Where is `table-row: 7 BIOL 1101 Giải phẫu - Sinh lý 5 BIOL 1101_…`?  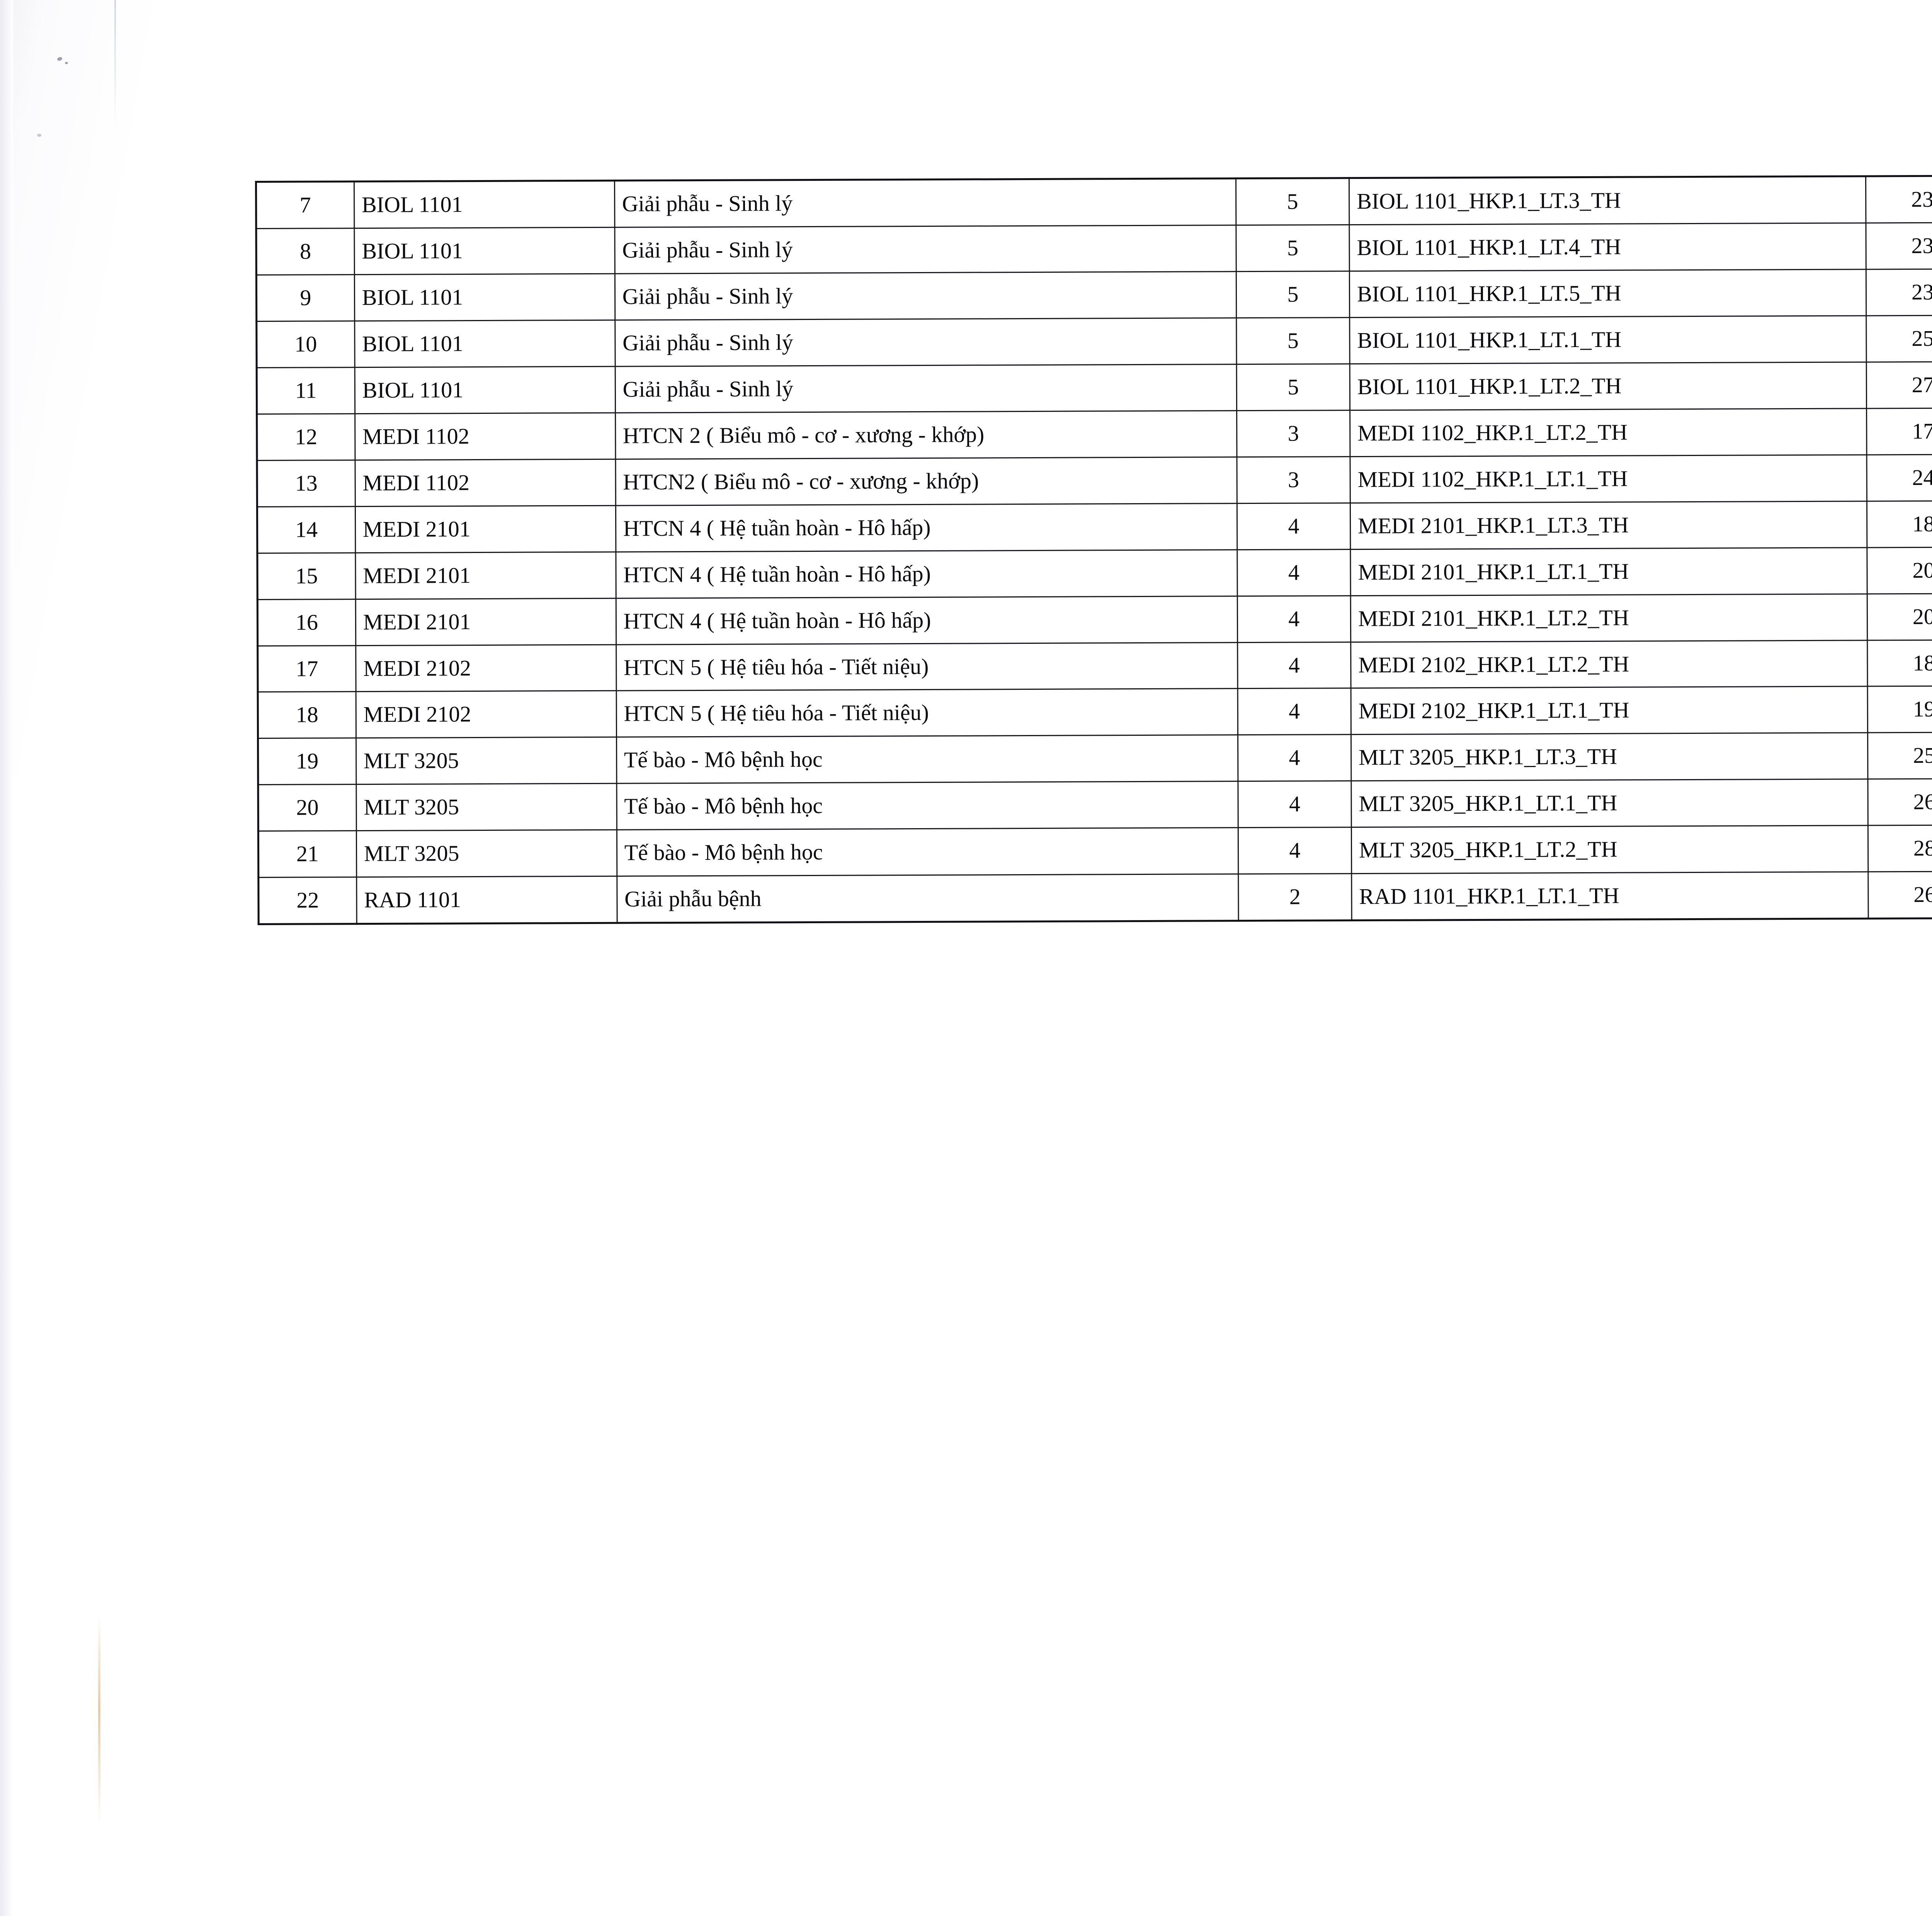
table-row: 7 BIOL 1101 Giải phẫu - Sinh lý 5 BIOL 1101_… is located at coordinates (1094, 202).